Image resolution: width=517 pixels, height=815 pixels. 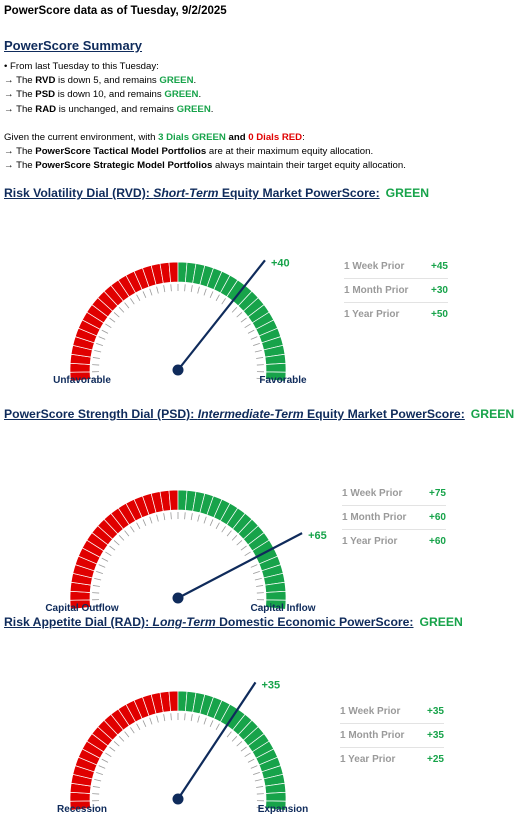 I want to click on report-date-header: PowerScore data as of Tuesday, 9/2/2025, so click(x=115, y=11).